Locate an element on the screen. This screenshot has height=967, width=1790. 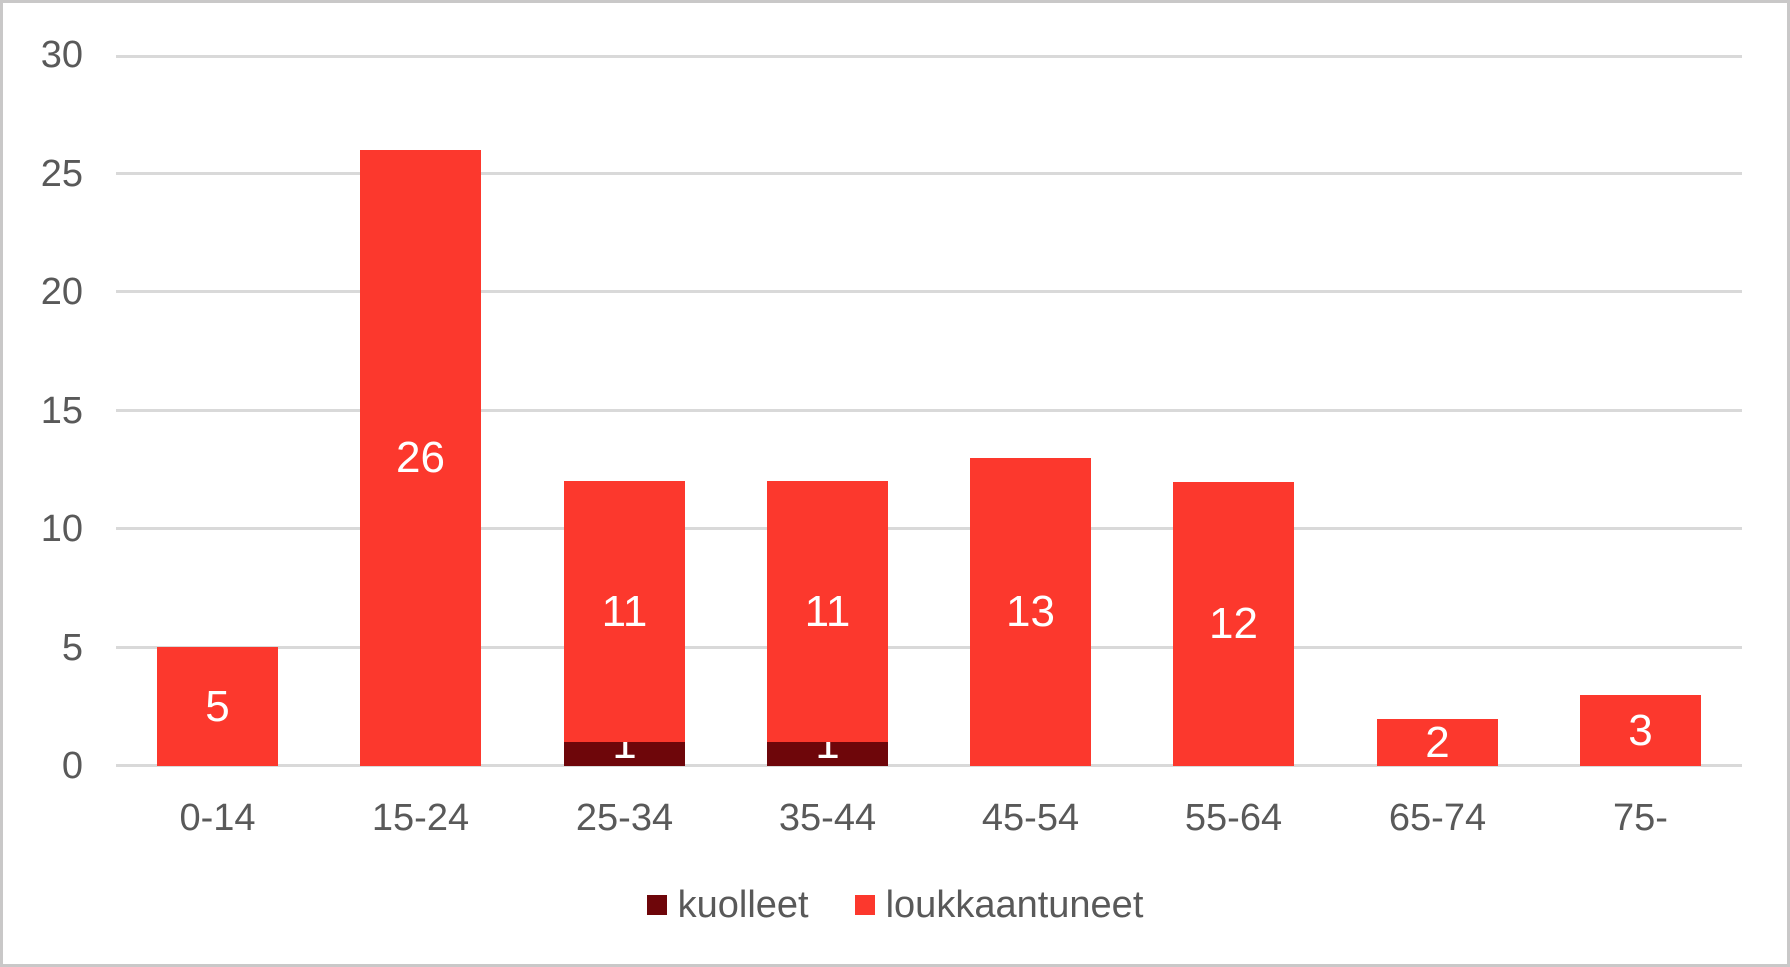
bar-segment-loukkaantuneet-65-74: 2 is located at coordinates (1437, 742).